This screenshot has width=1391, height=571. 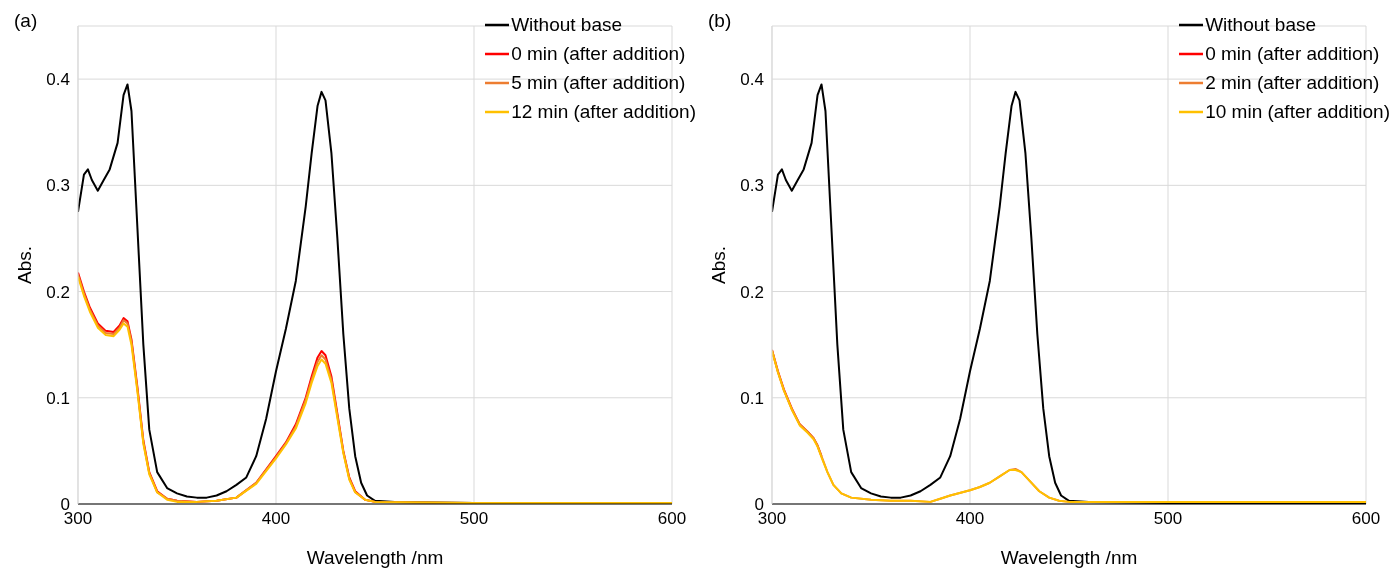 I want to click on legend-label: 10 min (after addition), so click(x=1297, y=112).